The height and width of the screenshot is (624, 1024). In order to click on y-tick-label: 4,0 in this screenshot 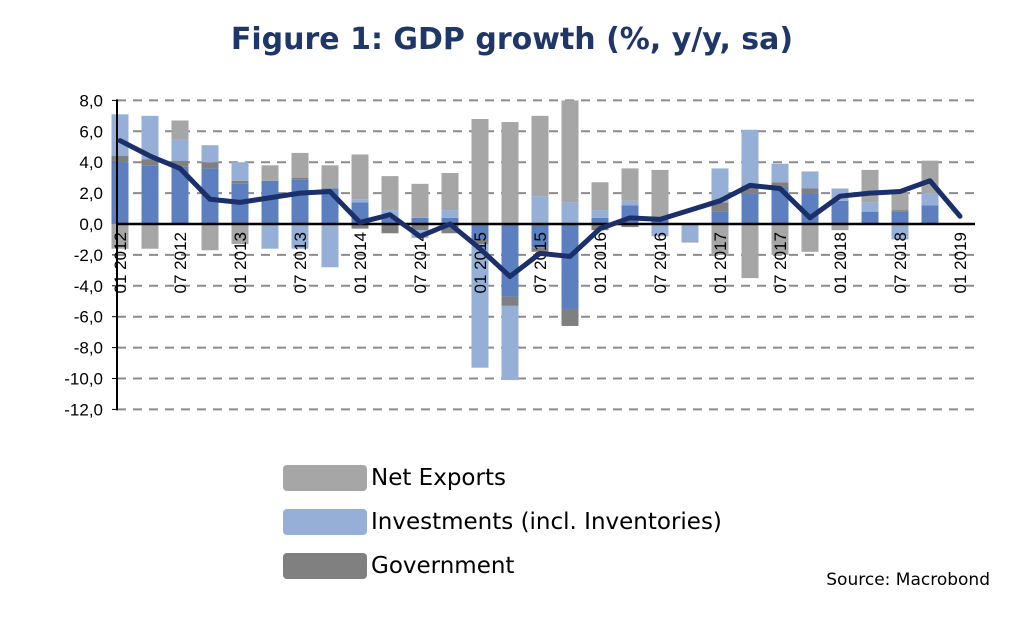, I will do `click(91, 162)`.